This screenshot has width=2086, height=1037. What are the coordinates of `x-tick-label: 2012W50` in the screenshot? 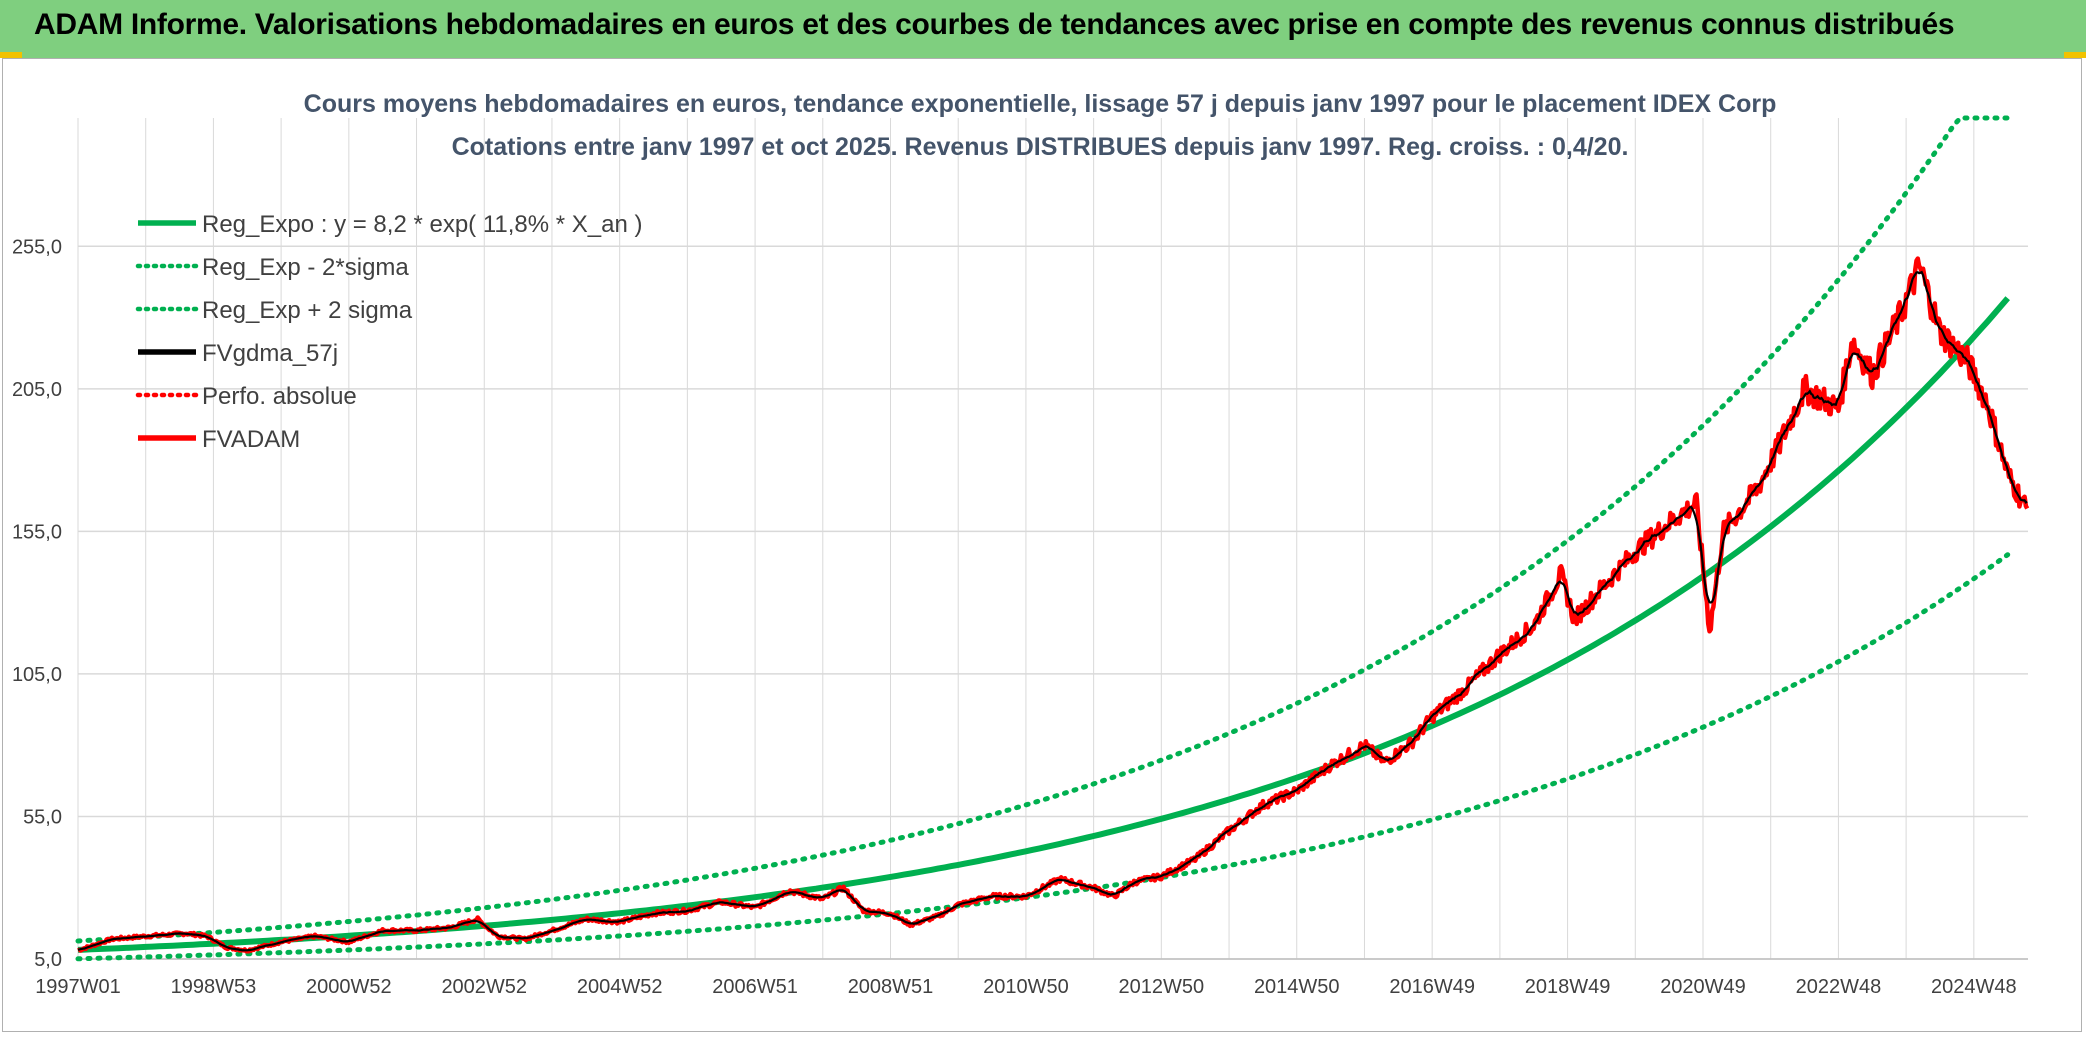 It's located at (1162, 987).